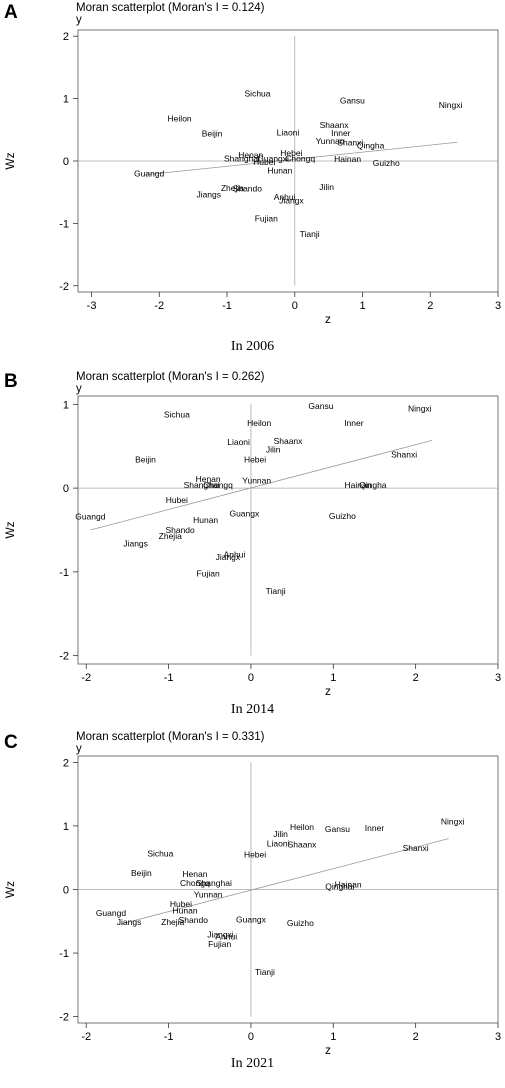 The image size is (505, 1088). What do you see at coordinates (252, 1063) in the screenshot?
I see `panel-caption: In 2021` at bounding box center [252, 1063].